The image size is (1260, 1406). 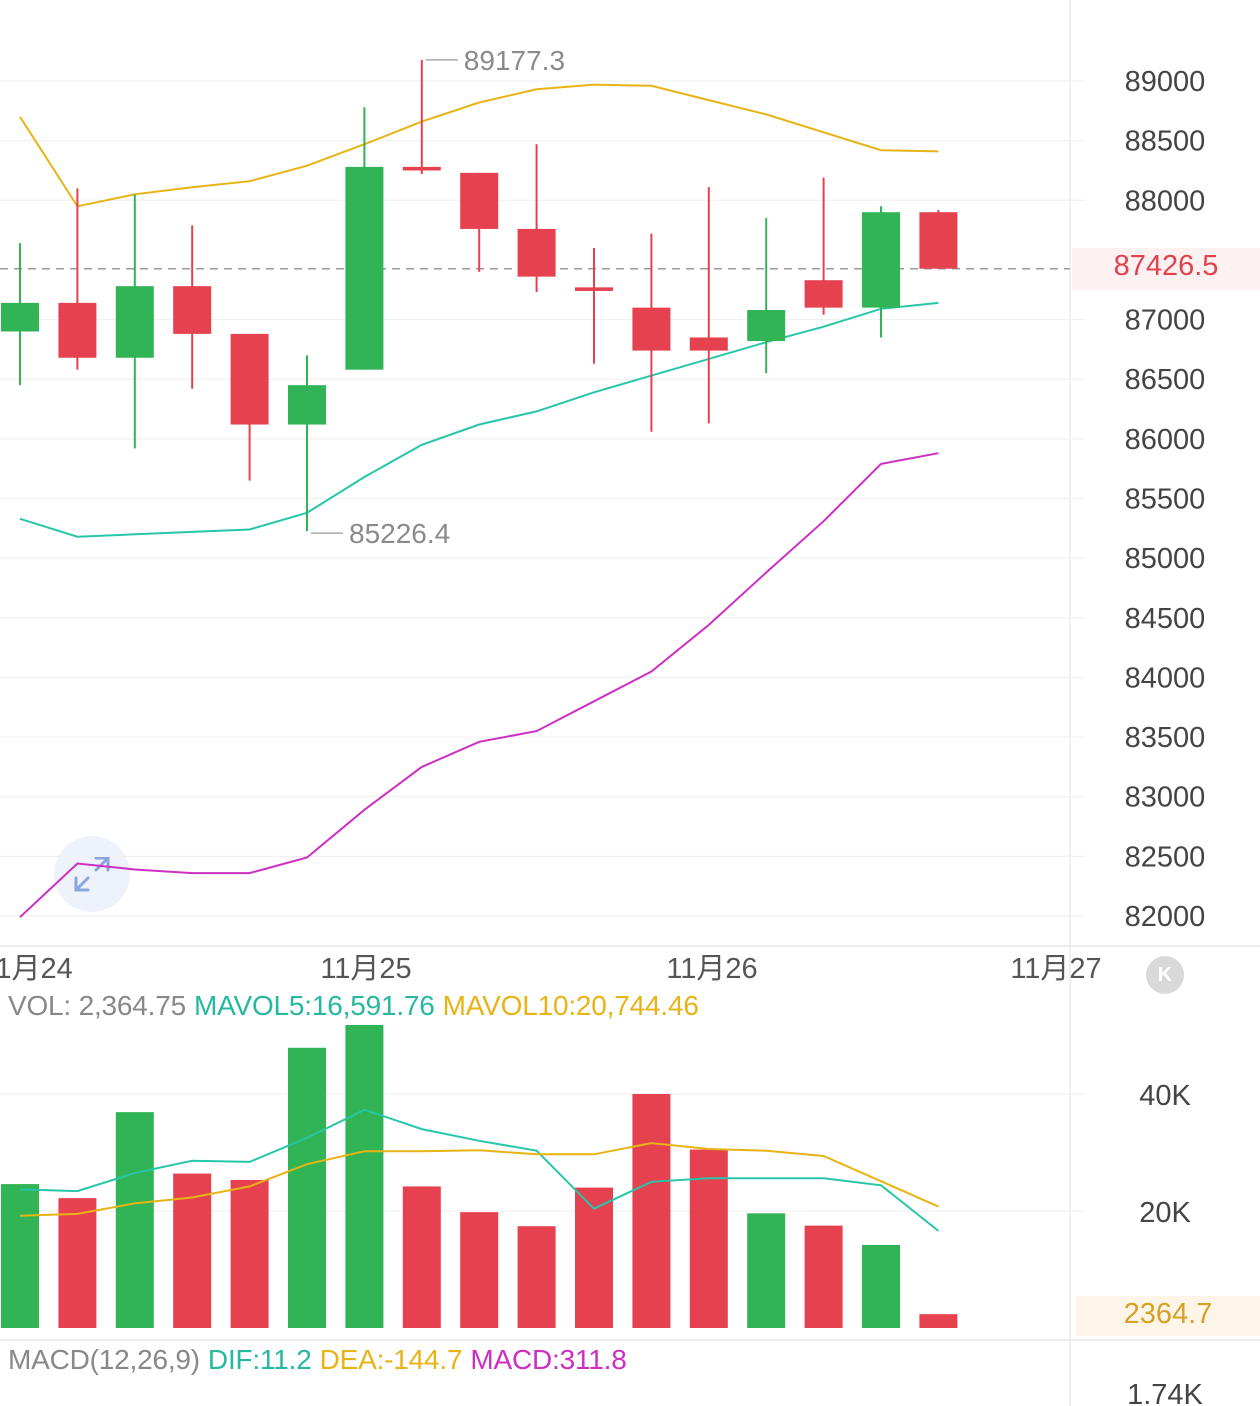 What do you see at coordinates (1165, 380) in the screenshot?
I see `price-axis-label: 86500` at bounding box center [1165, 380].